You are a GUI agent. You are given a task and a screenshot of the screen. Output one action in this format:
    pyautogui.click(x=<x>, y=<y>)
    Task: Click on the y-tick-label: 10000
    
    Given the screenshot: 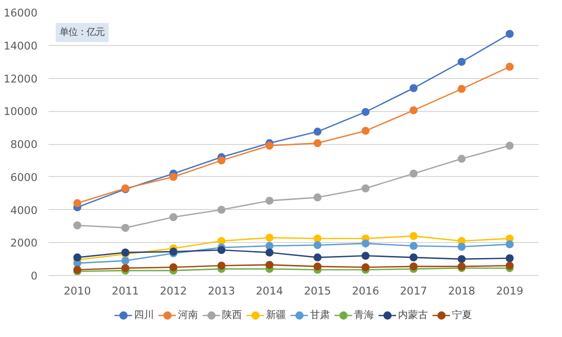 What is the action you would take?
    pyautogui.click(x=21, y=111)
    